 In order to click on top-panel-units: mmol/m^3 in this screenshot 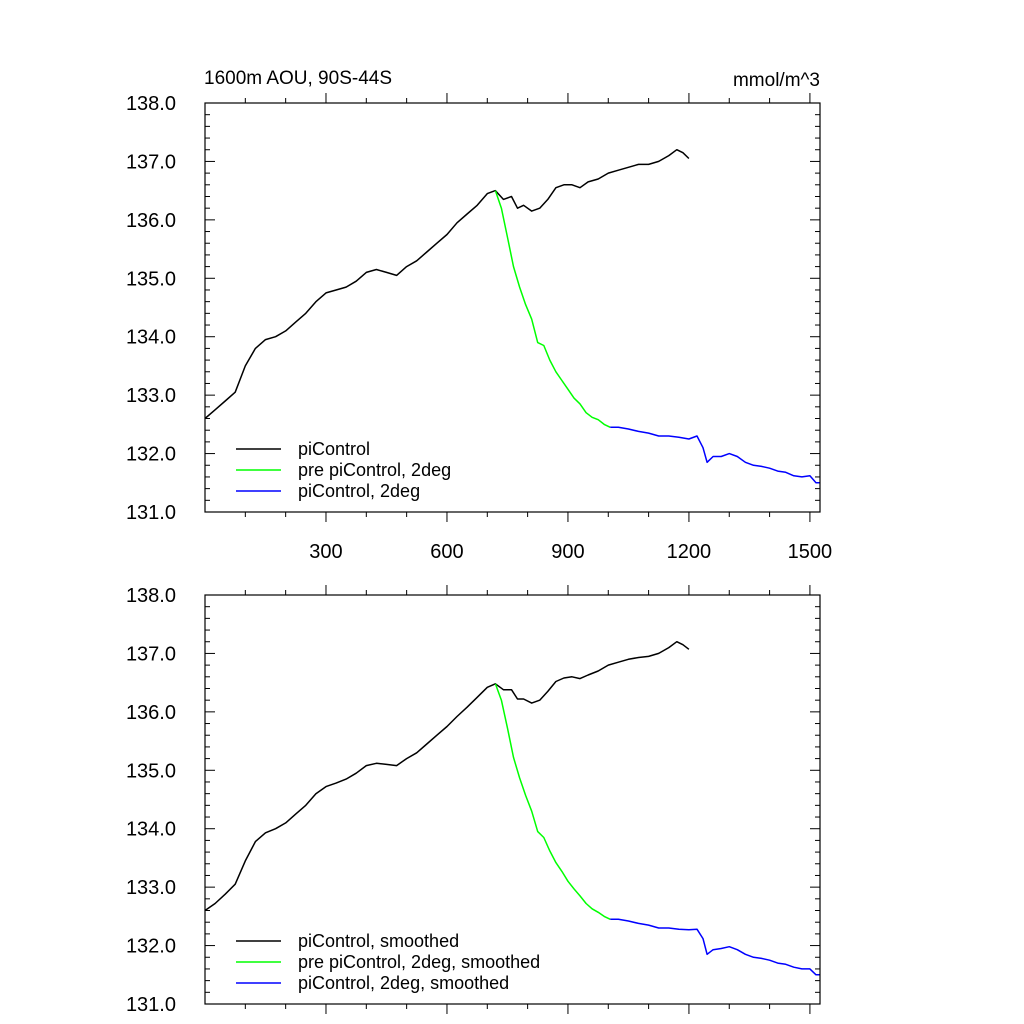, I will do `click(776, 80)`.